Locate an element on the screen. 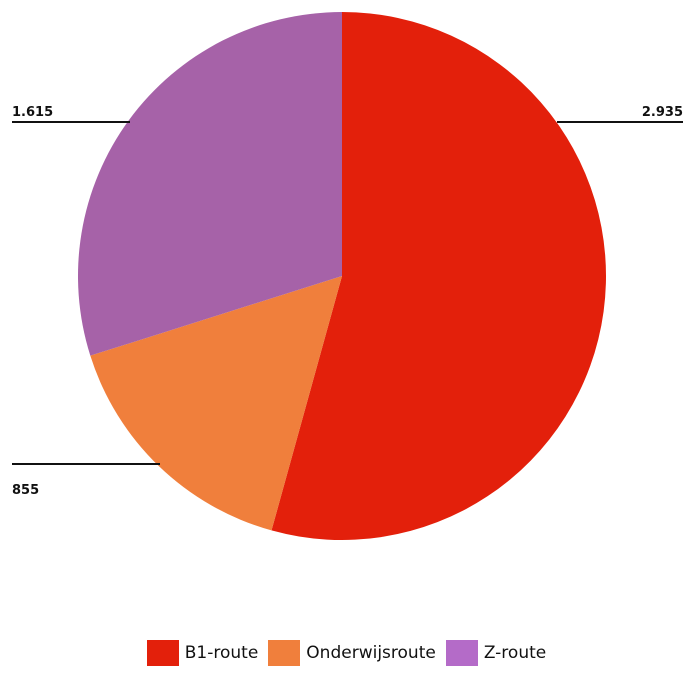 This screenshot has height=677, width=693. value-label-onderwijsroute: 855 is located at coordinates (25, 490).